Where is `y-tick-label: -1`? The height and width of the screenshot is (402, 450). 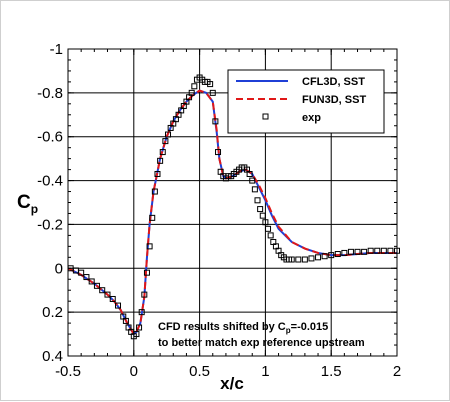
y-tick-label: -1 is located at coordinates (56, 49).